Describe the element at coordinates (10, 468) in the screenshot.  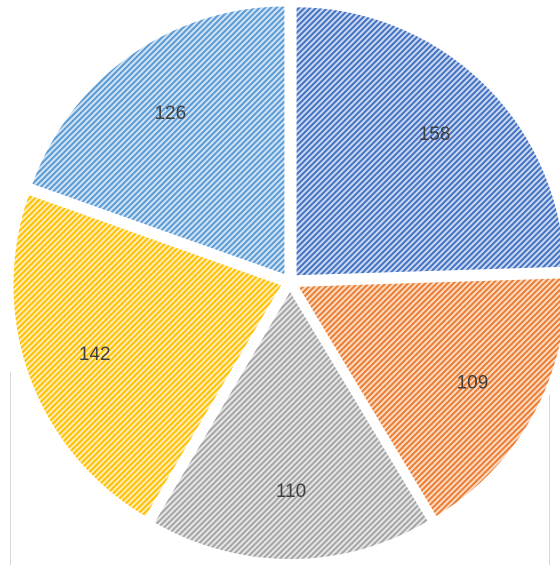
I see `chart-frame-left` at that location.